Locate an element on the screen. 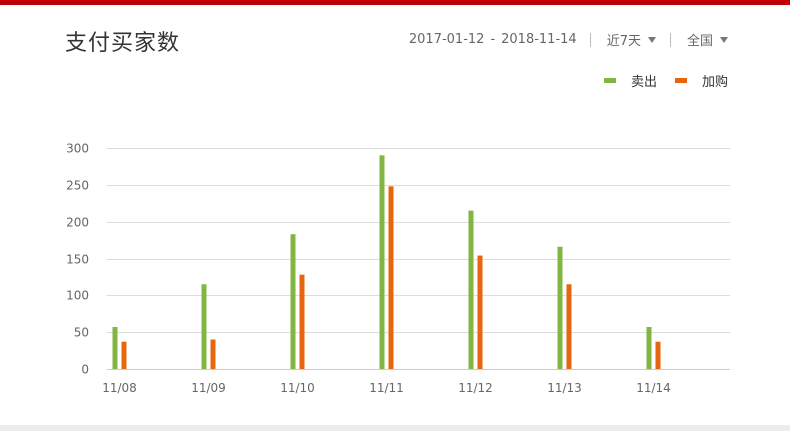  period-dropdown: 近7天 is located at coordinates (623, 39).